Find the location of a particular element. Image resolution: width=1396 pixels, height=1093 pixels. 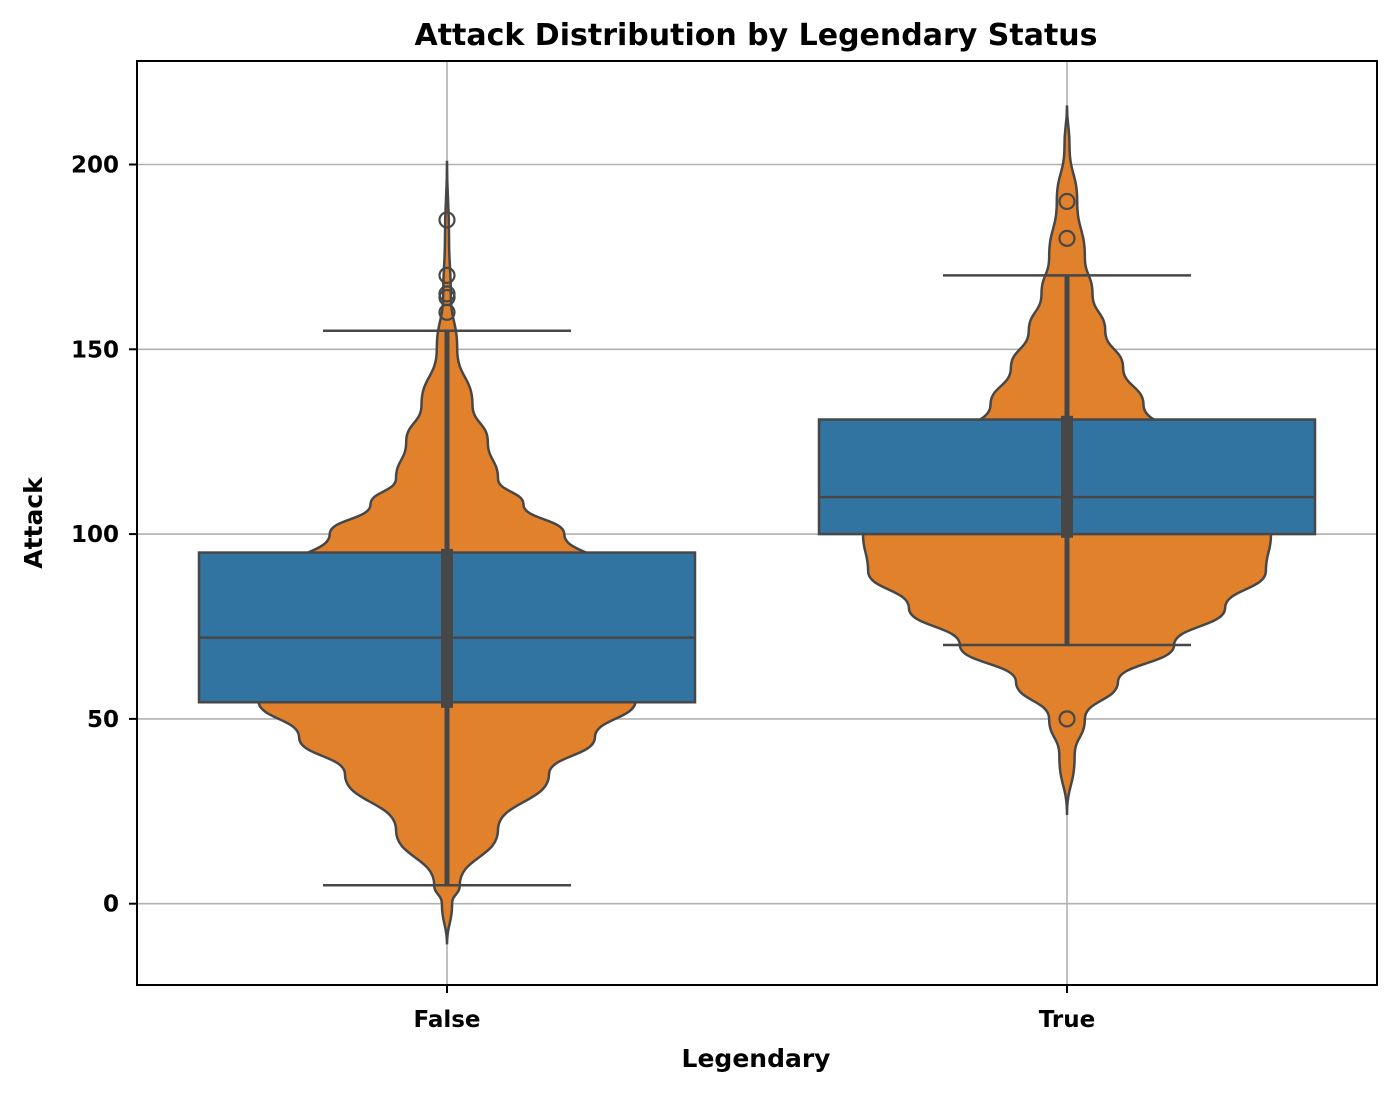

x-tick-label: False is located at coordinates (446, 1020).